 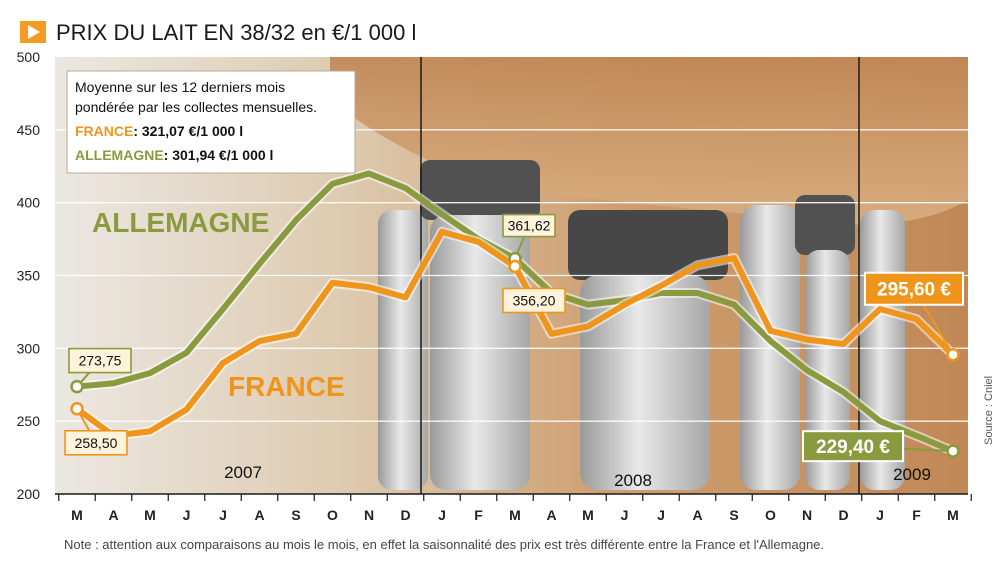 I want to click on data-label-germany: 273,75, so click(x=100, y=361).